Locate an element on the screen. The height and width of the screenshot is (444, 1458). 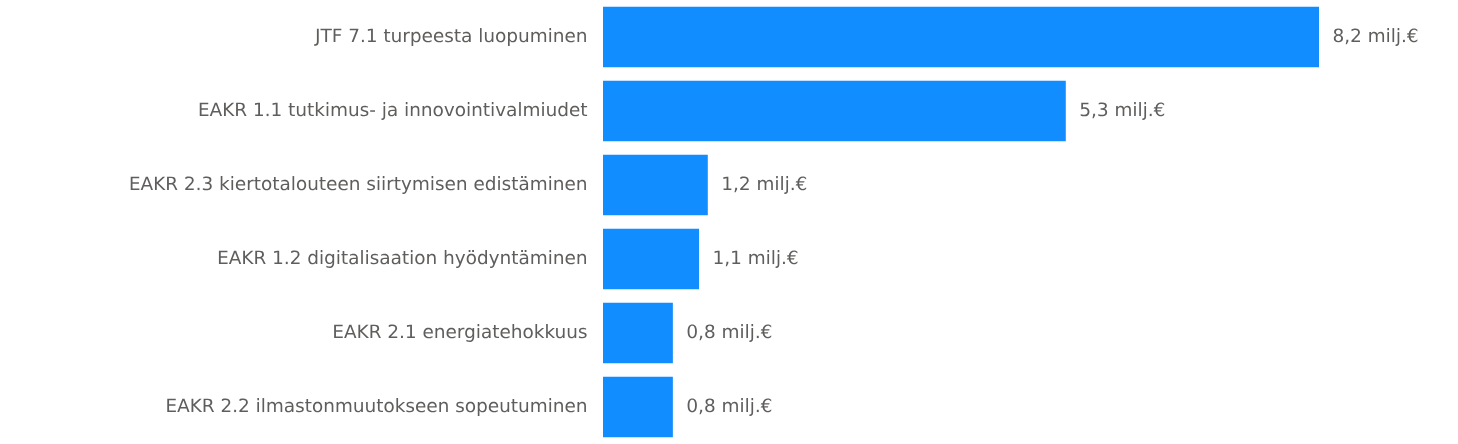
data-label: 5,3 milj.€ is located at coordinates (1122, 111).